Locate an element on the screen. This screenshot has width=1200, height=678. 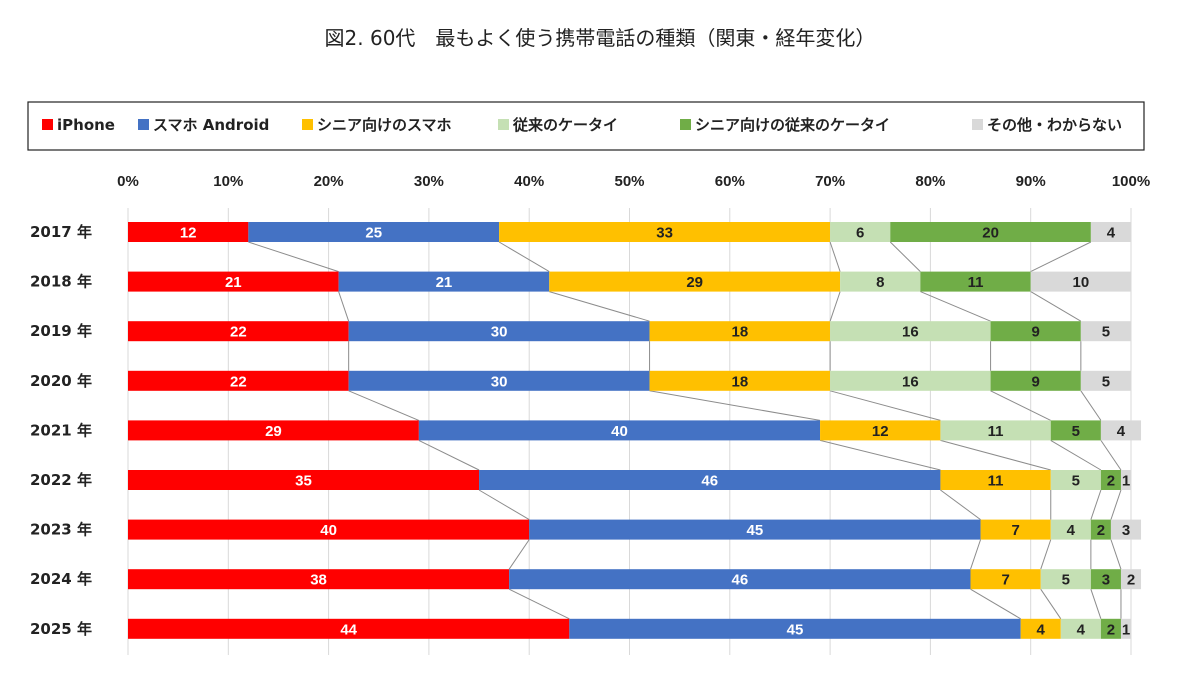
legend-label: その他・わからない is located at coordinates (1054, 125).